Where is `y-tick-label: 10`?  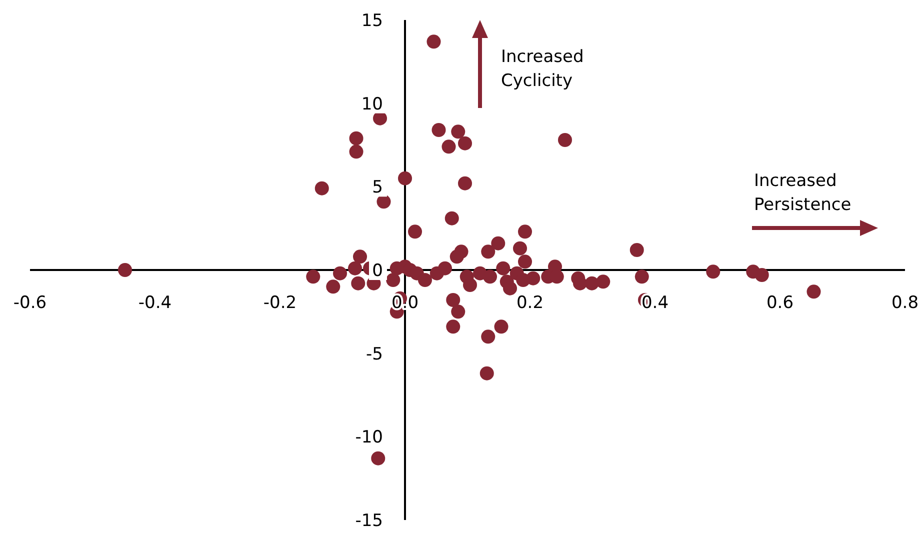 y-tick-label: 10 is located at coordinates (372, 104).